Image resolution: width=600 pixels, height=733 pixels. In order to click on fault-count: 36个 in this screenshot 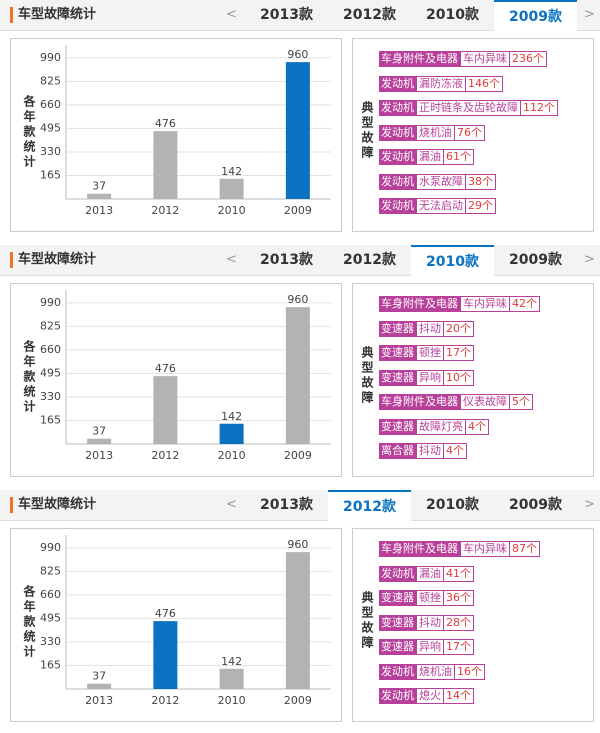, I will do `click(459, 598)`.